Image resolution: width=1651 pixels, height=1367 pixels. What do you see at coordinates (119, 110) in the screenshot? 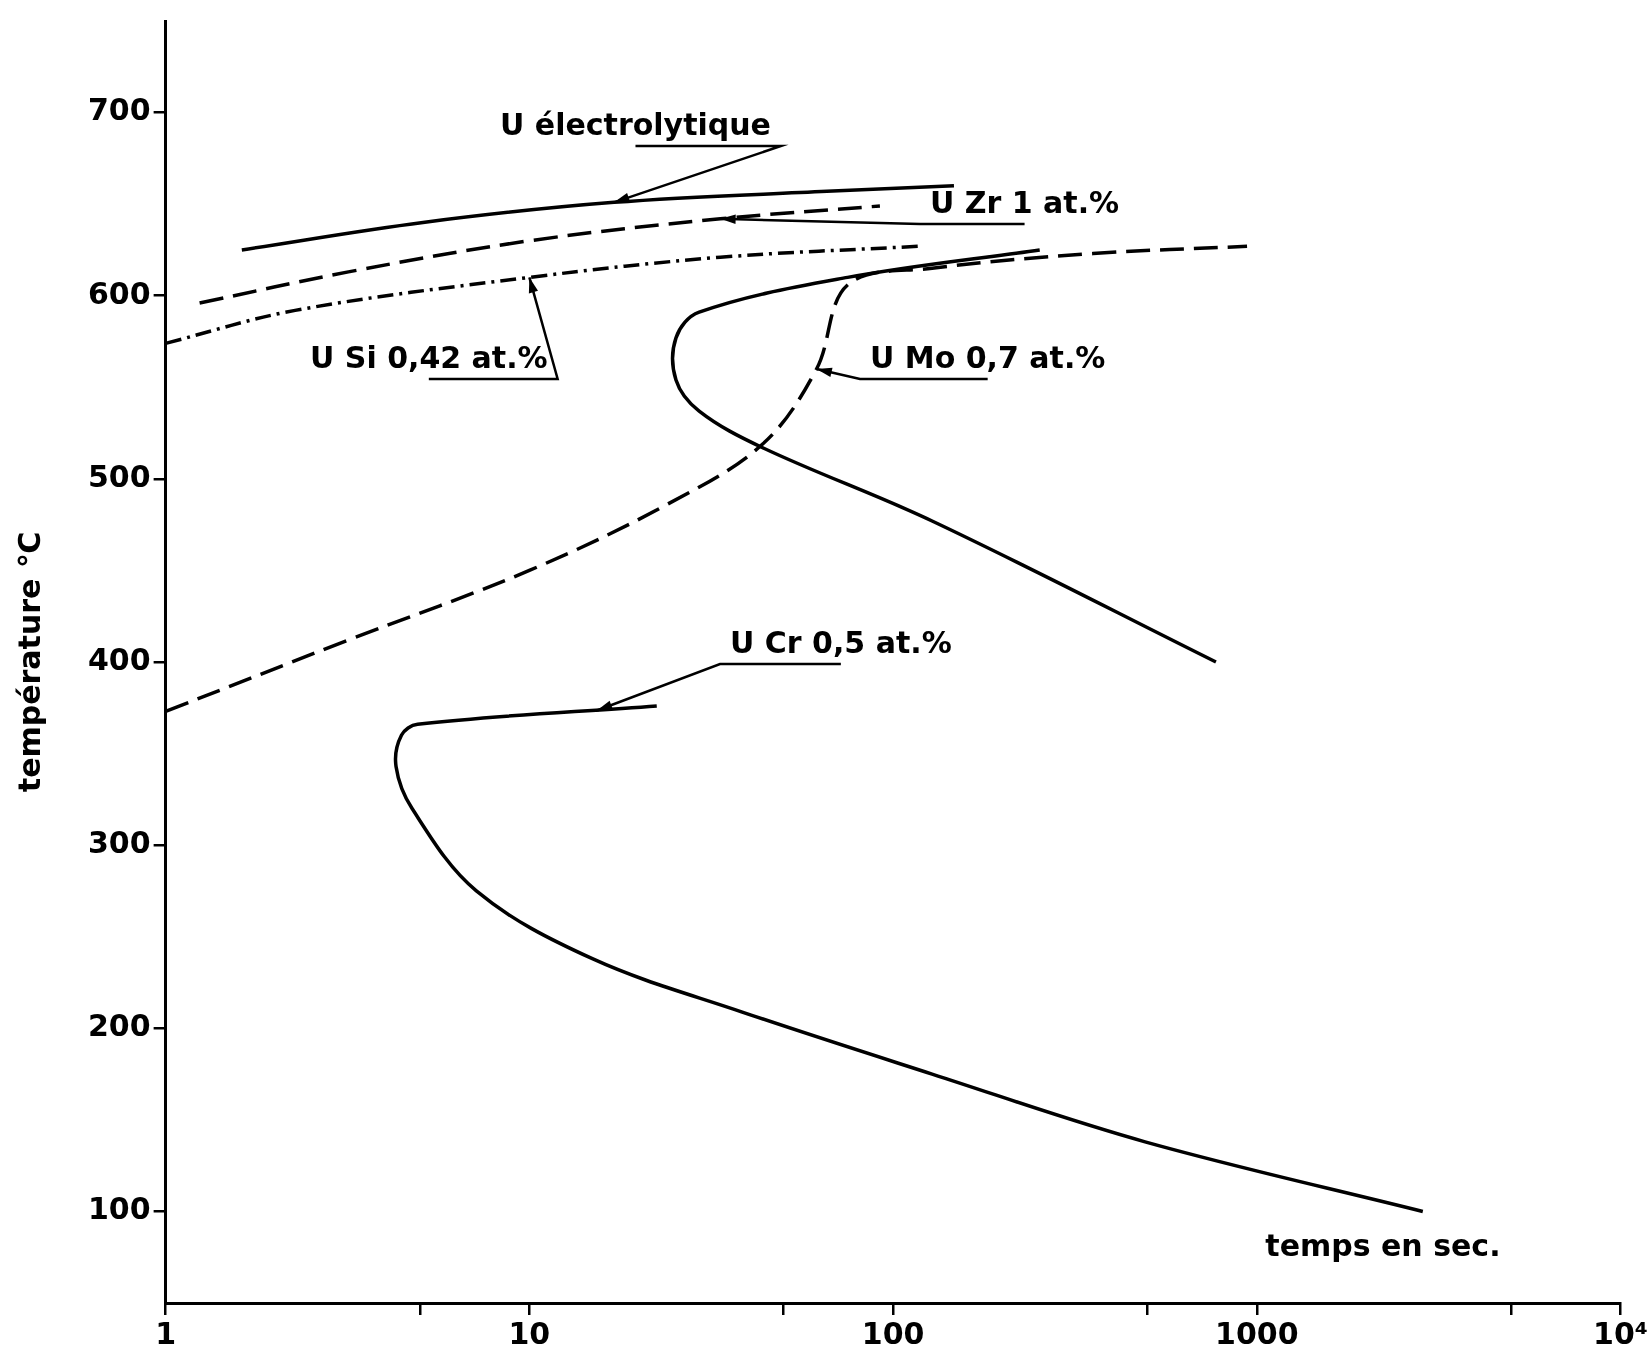
I see `y-tick-label: 700` at bounding box center [119, 110].